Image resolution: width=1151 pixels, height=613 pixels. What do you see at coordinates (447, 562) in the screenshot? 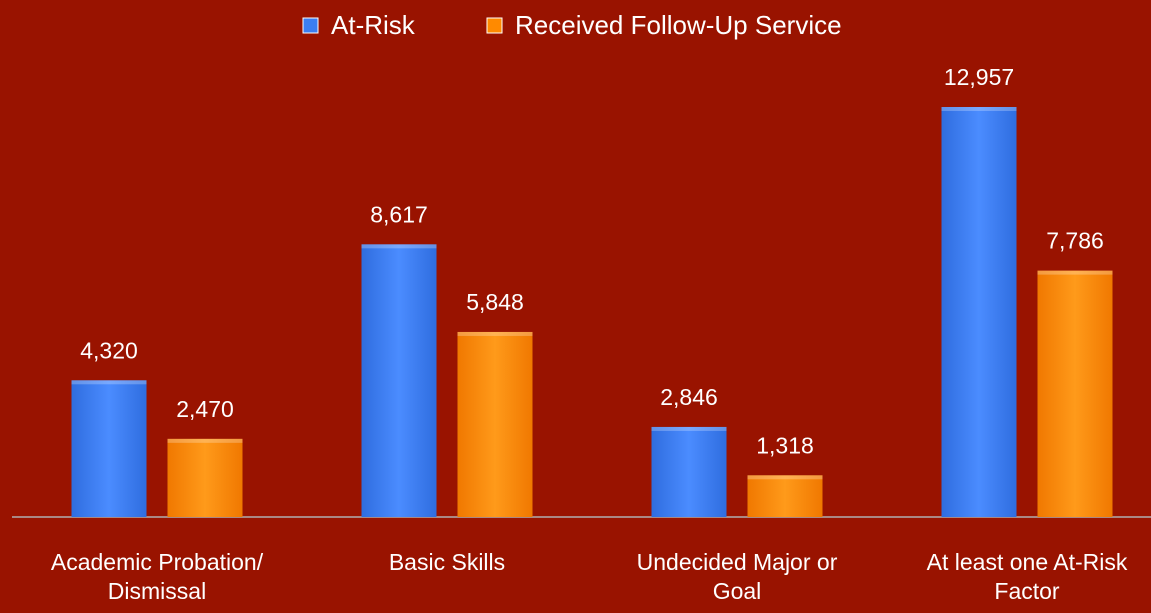
I see `x-tick-label: Basic Skills` at bounding box center [447, 562].